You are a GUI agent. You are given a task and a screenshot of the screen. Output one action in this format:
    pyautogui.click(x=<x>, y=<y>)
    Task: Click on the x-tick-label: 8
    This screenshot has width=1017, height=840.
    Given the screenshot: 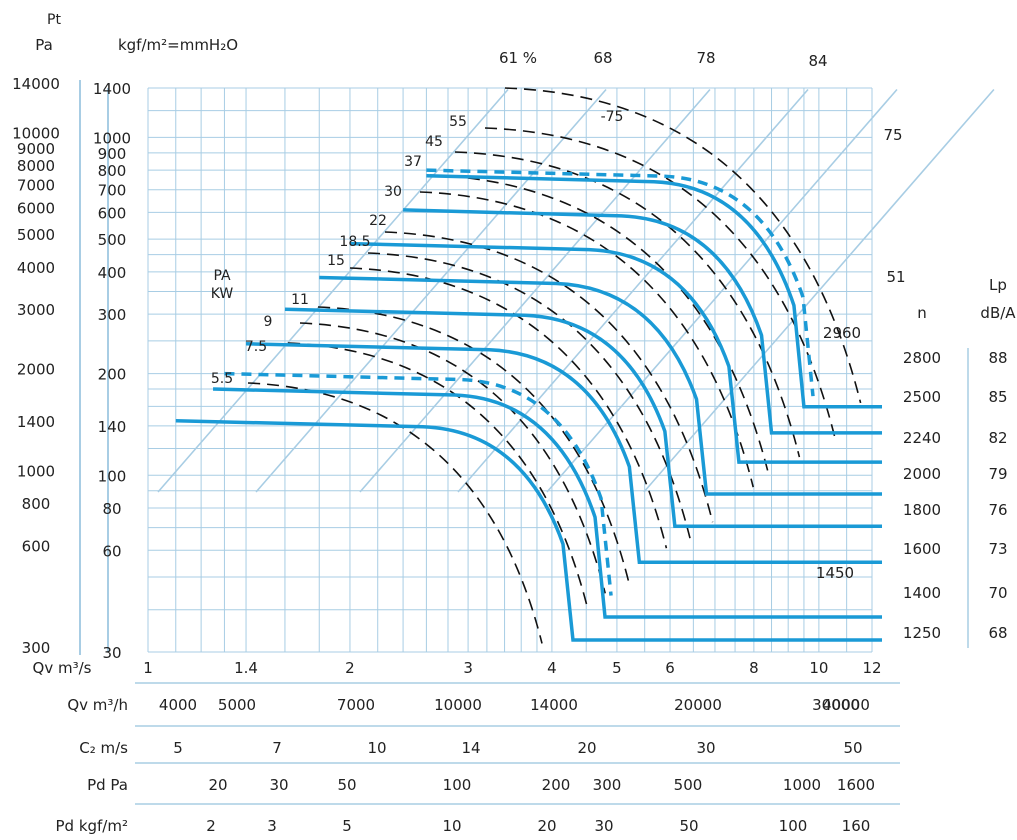 What is the action you would take?
    pyautogui.click(x=754, y=668)
    